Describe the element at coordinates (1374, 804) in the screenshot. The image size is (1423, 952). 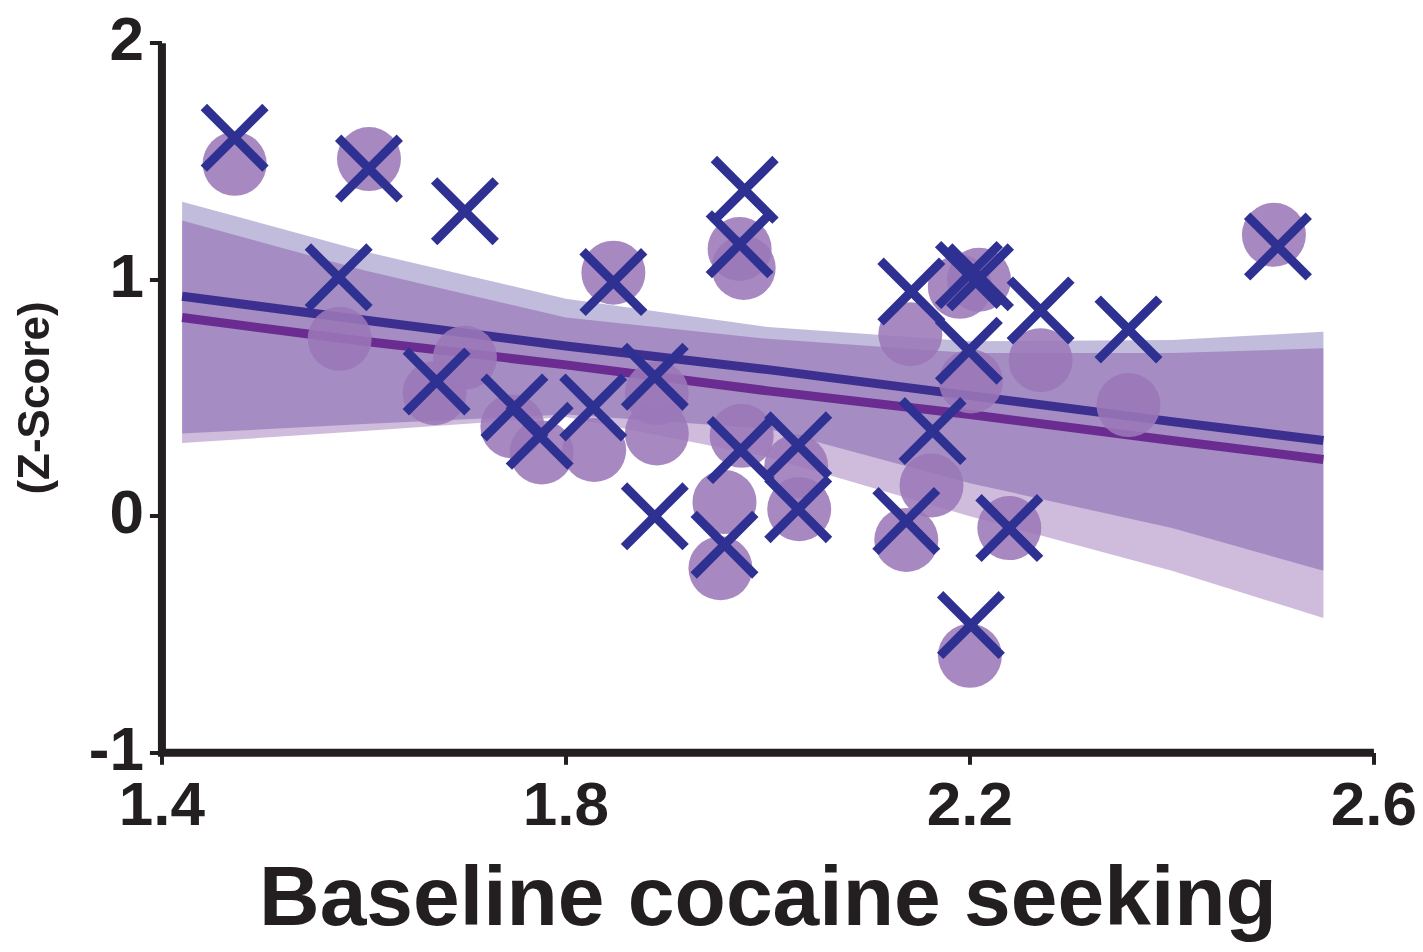
I see `x-tick-label: 2.6` at that location.